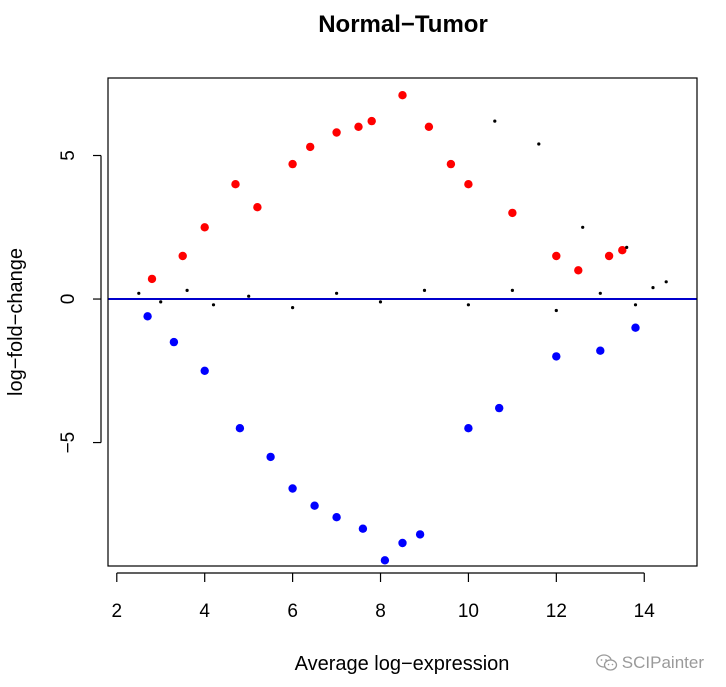 Image resolution: width=726 pixels, height=687 pixels. Describe the element at coordinates (292, 611) in the screenshot. I see `x-tick-label: 6` at that location.